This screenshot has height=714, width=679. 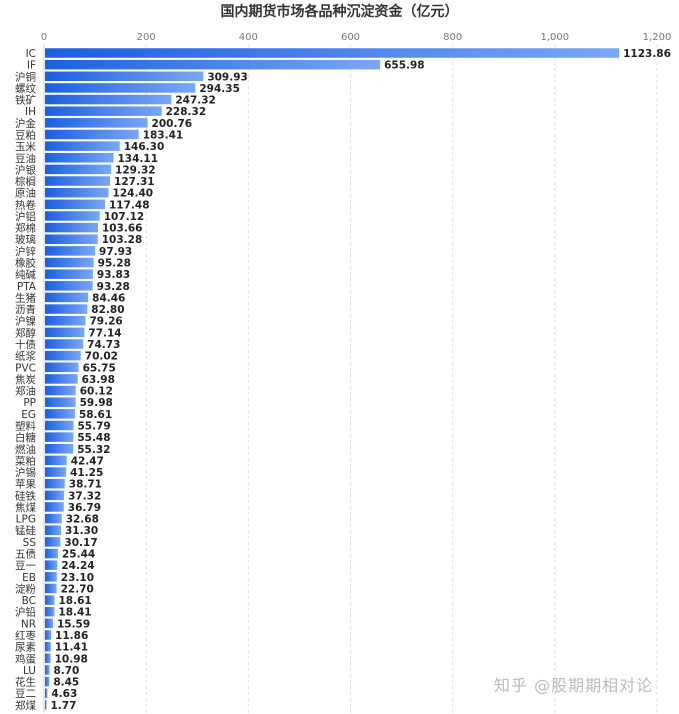 What do you see at coordinates (163, 135) in the screenshot?
I see `value-label: 183.41` at bounding box center [163, 135].